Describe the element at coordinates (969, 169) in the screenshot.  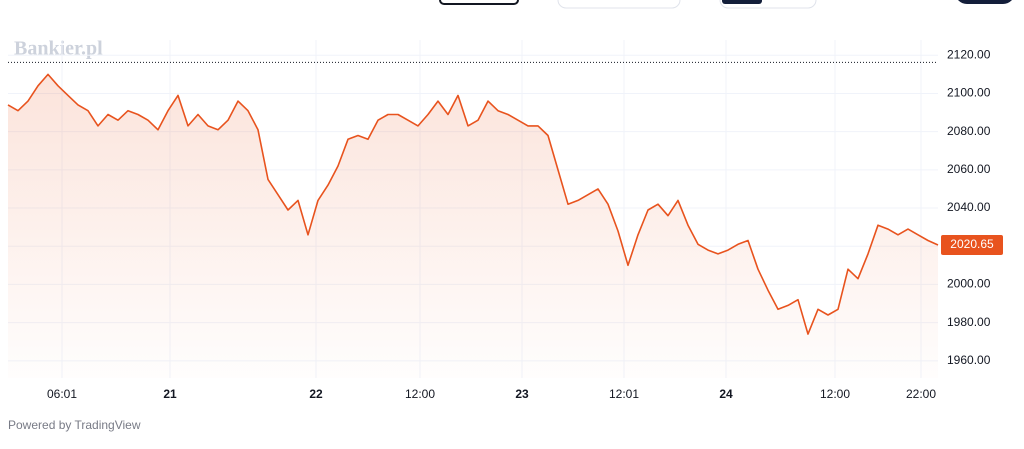
I see `y-tick-label: 2060.00` at that location.